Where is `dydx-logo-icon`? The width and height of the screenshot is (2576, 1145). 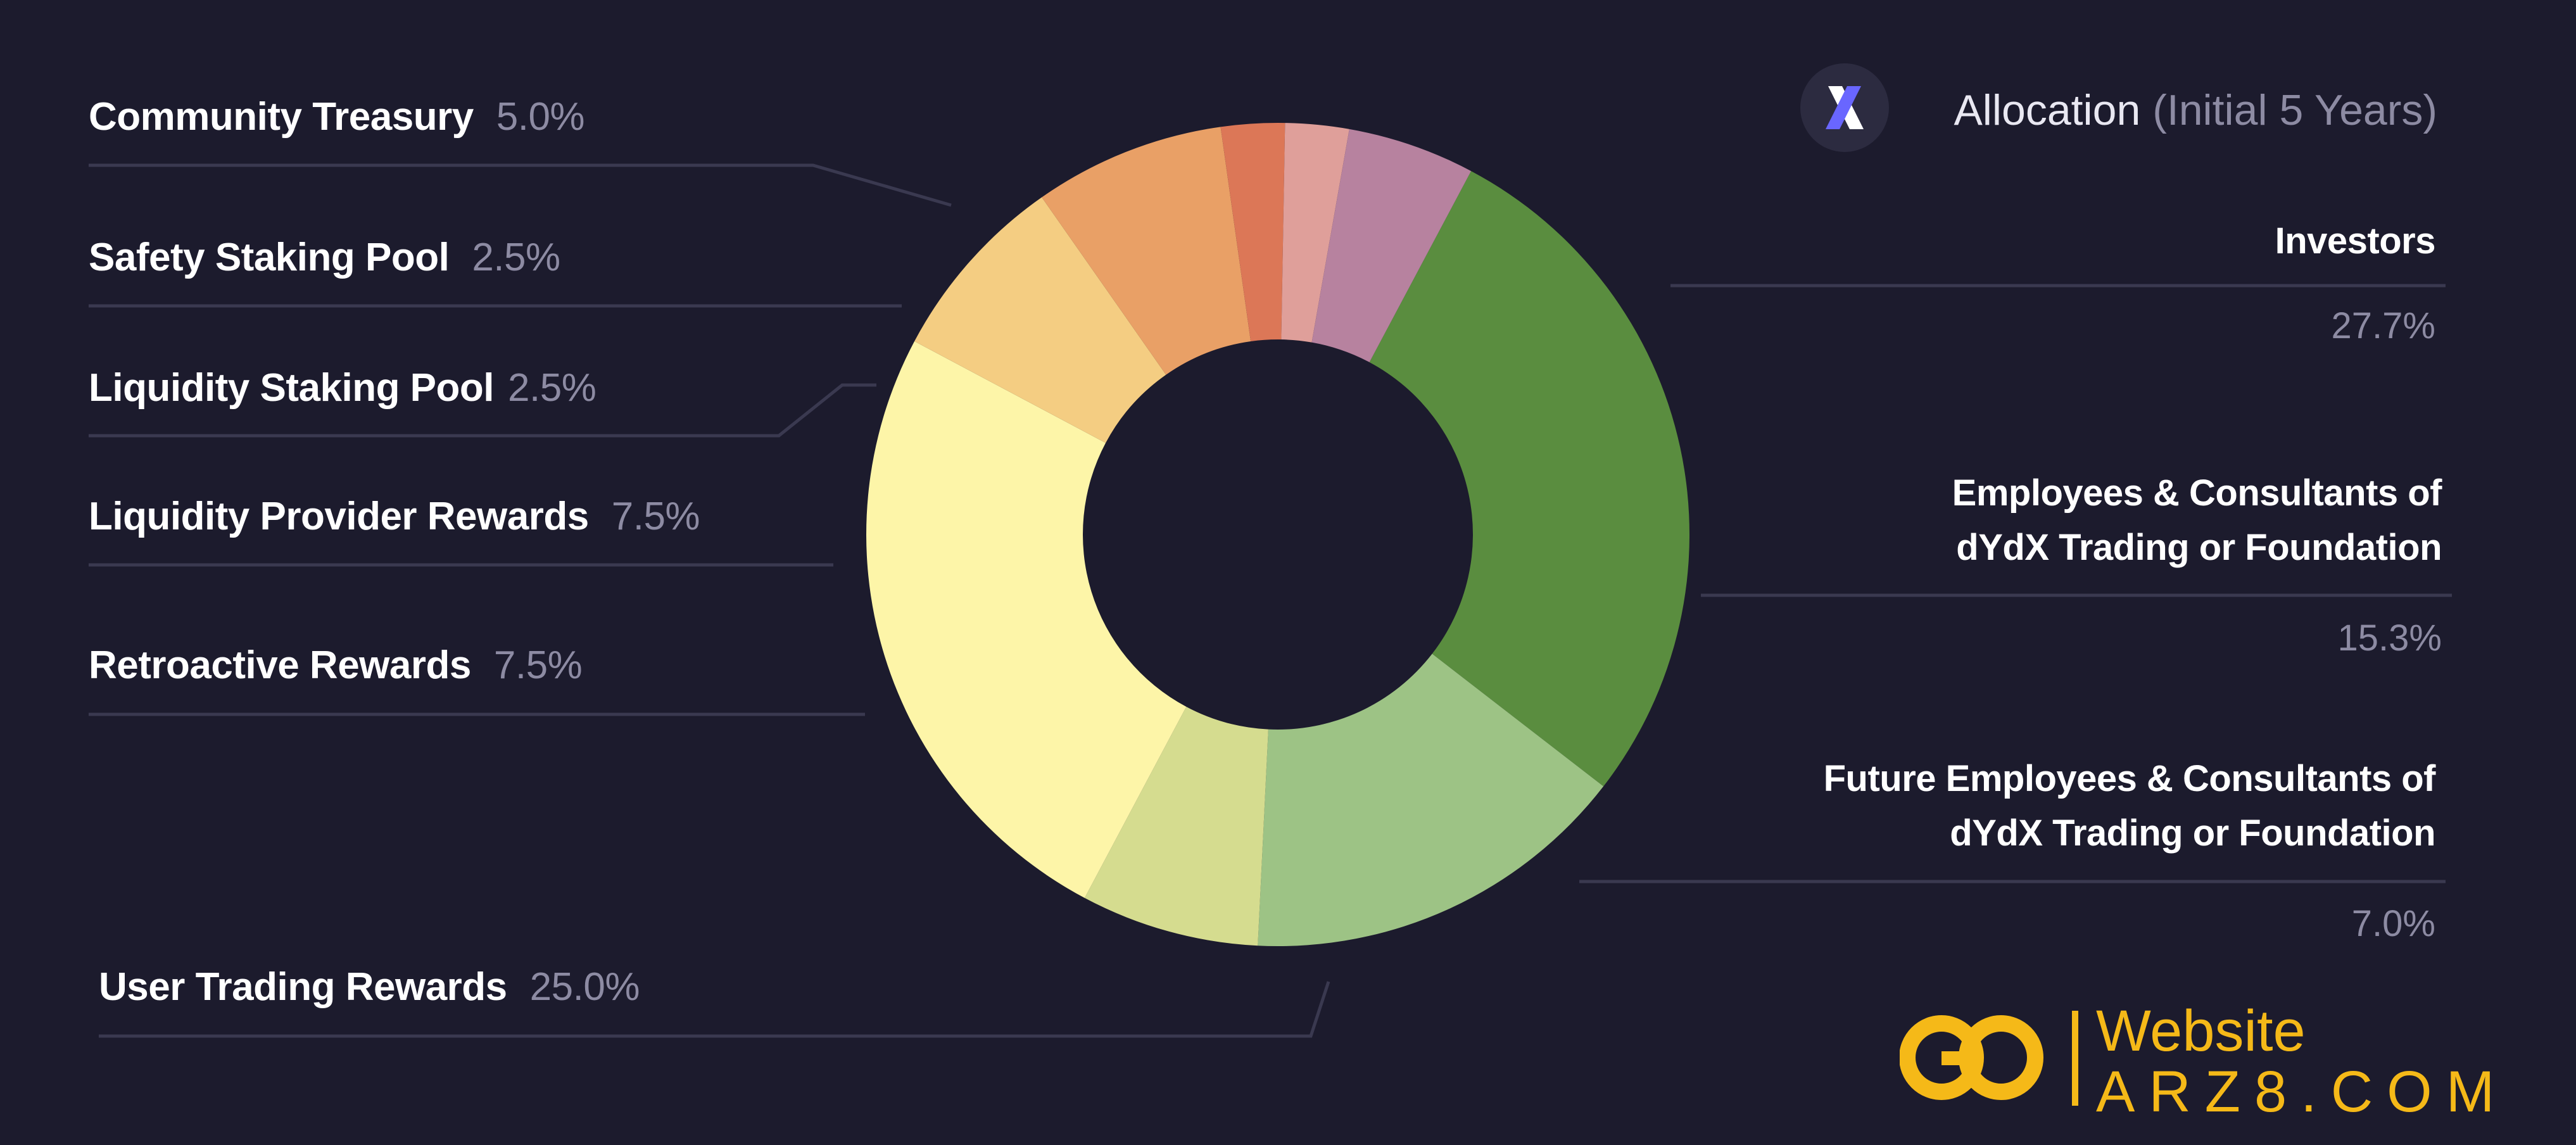
dydx-logo-icon is located at coordinates (1844, 107).